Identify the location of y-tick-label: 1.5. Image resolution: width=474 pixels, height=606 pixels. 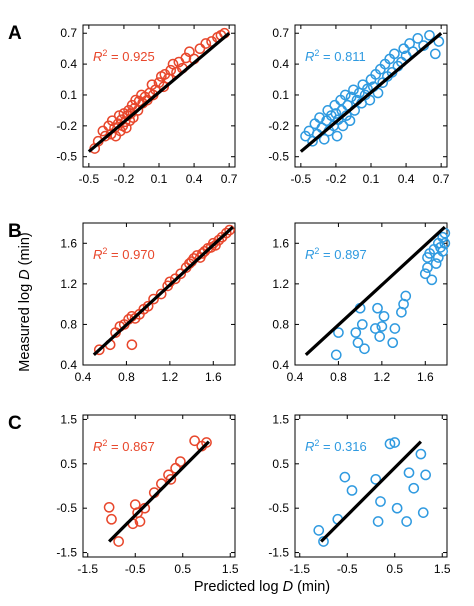
(68, 419).